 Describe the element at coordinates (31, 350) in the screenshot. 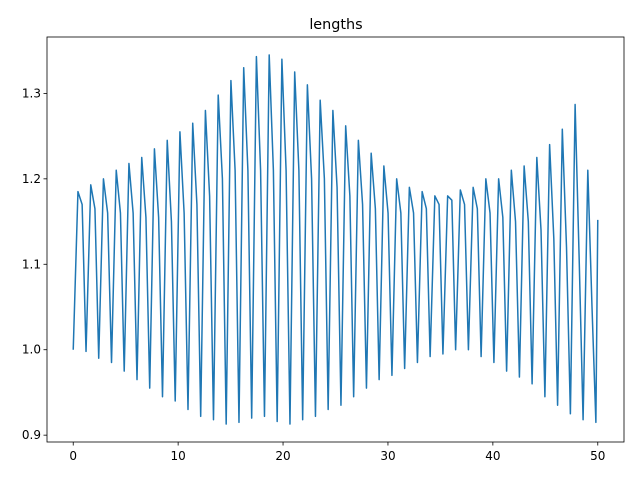

I see `y-tick-label: 1.0` at that location.